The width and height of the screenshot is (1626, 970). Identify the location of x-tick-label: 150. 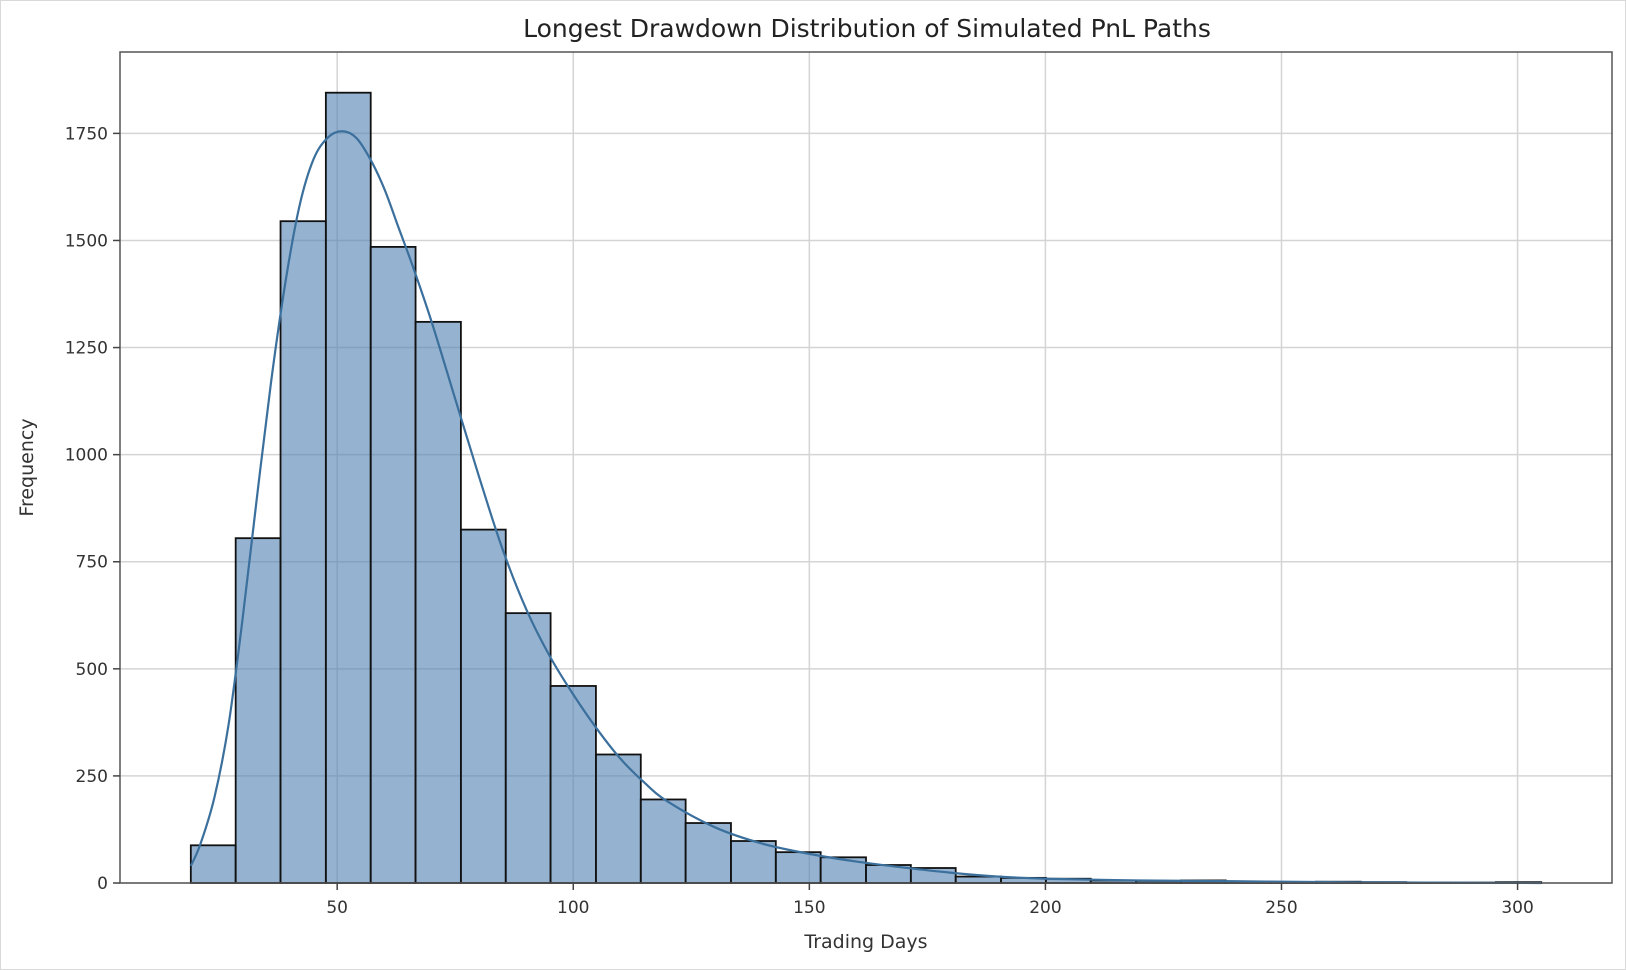
(809, 908).